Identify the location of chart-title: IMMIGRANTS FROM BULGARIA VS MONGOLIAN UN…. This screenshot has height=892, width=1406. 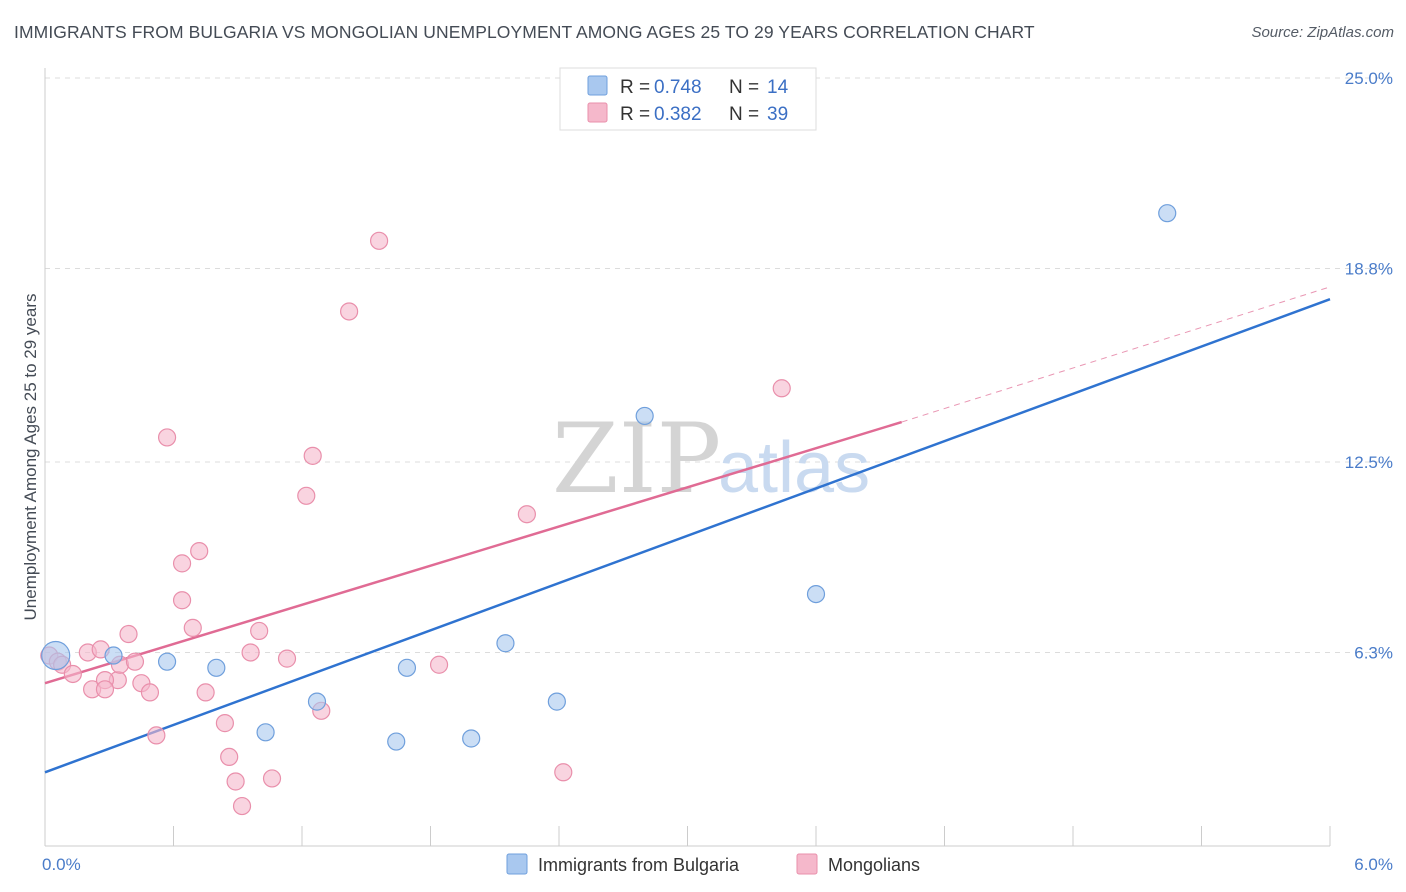
(524, 32).